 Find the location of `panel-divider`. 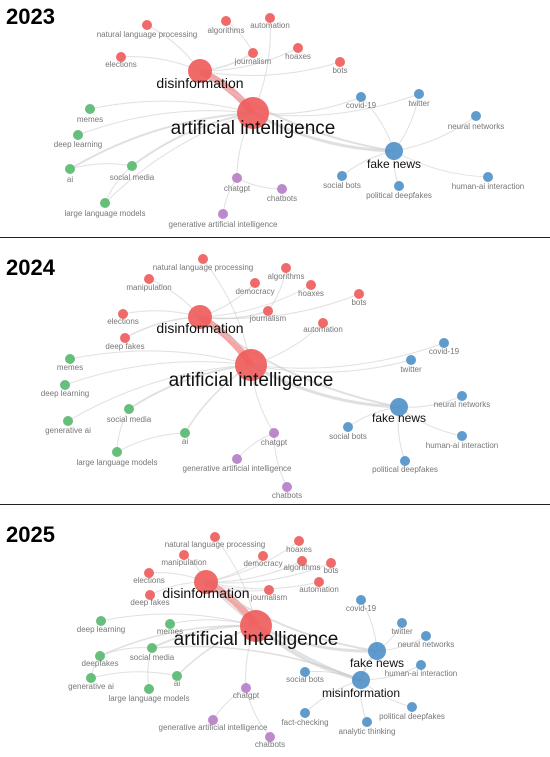

panel-divider is located at coordinates (275, 504).